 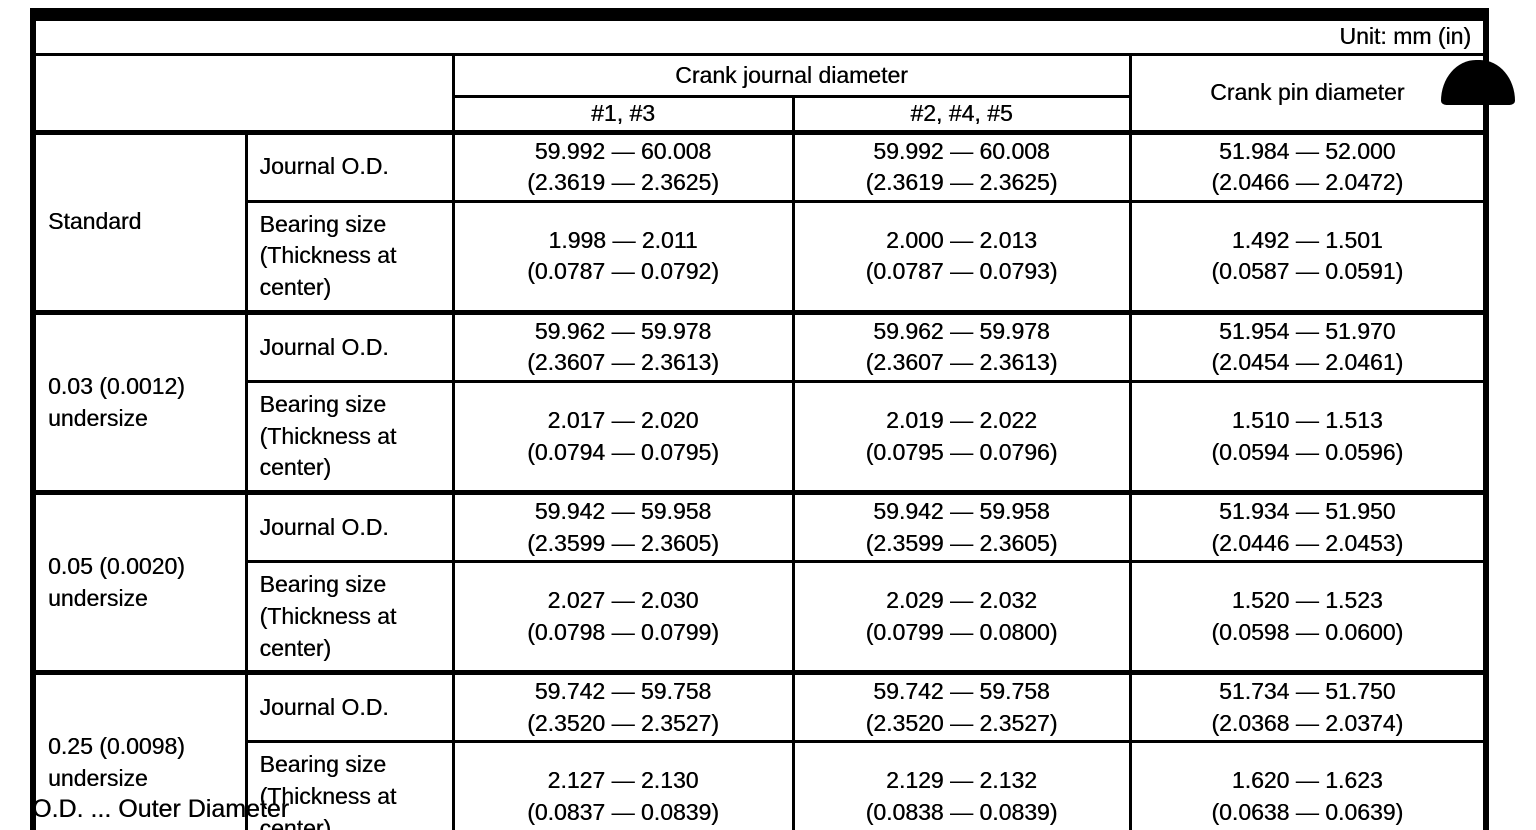 I want to click on header-crank-pin-diameter: Crank pin diameter, so click(x=1308, y=93).